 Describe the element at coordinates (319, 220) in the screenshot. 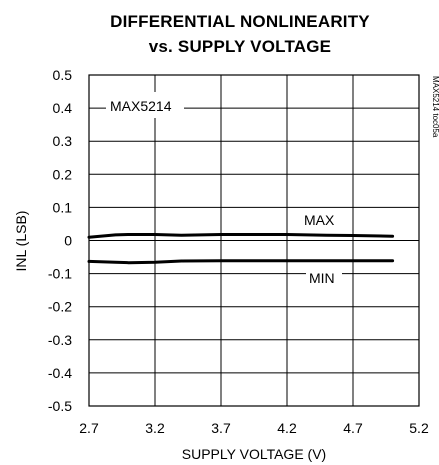

I see `series-label-max: MAX` at that location.